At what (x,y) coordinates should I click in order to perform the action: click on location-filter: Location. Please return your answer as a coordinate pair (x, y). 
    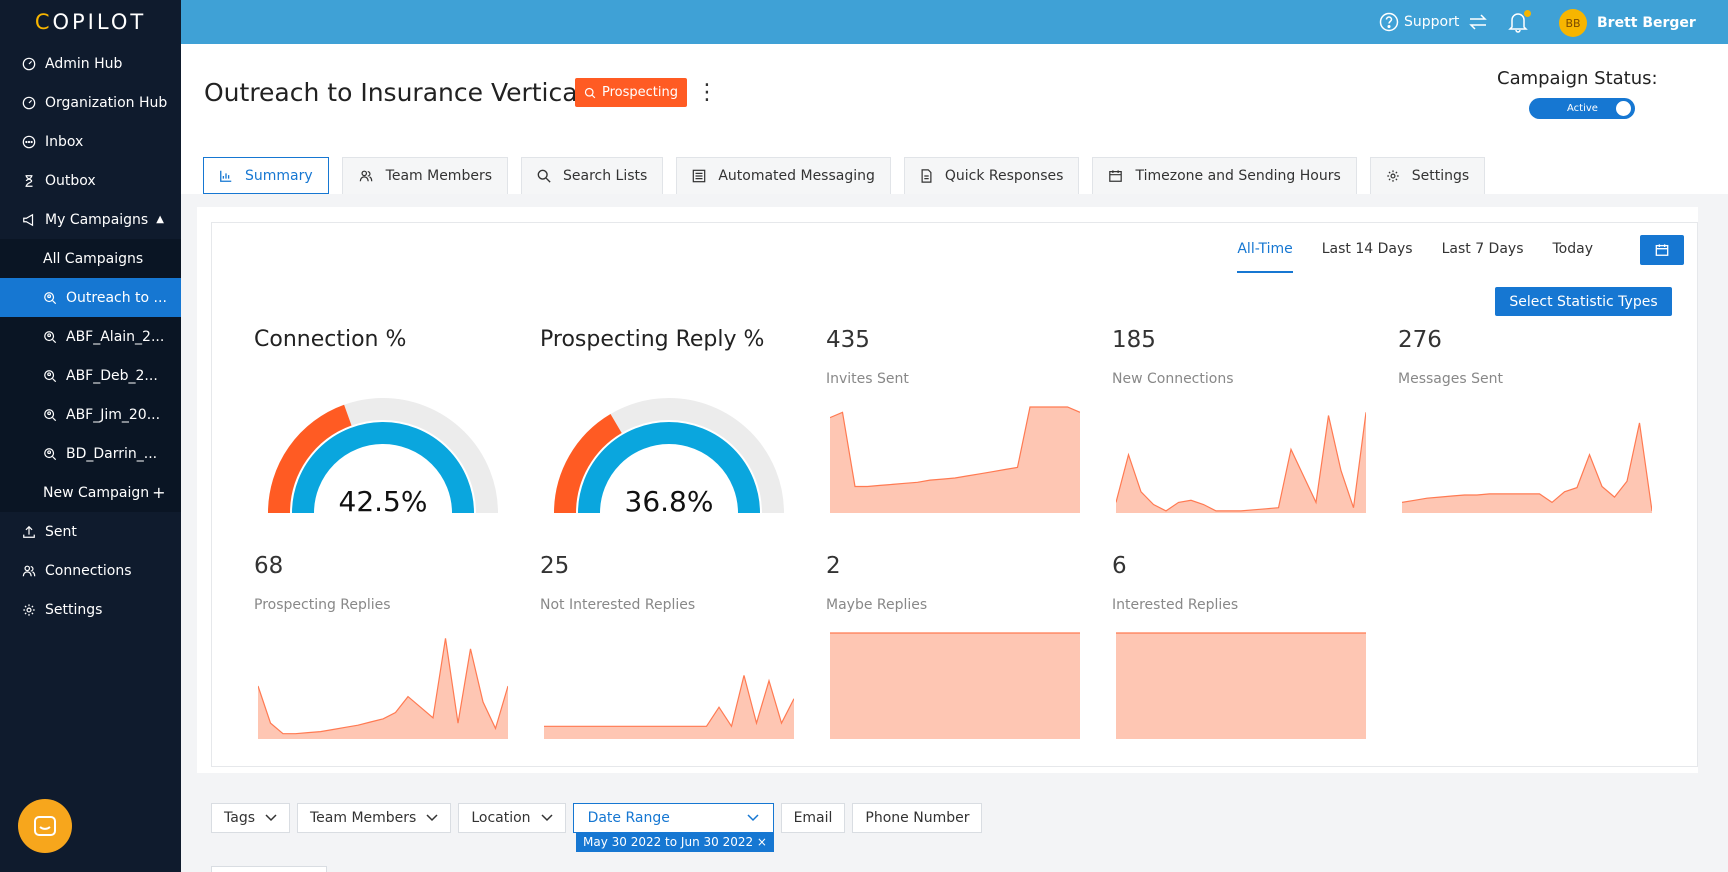
    Looking at the image, I should click on (512, 818).